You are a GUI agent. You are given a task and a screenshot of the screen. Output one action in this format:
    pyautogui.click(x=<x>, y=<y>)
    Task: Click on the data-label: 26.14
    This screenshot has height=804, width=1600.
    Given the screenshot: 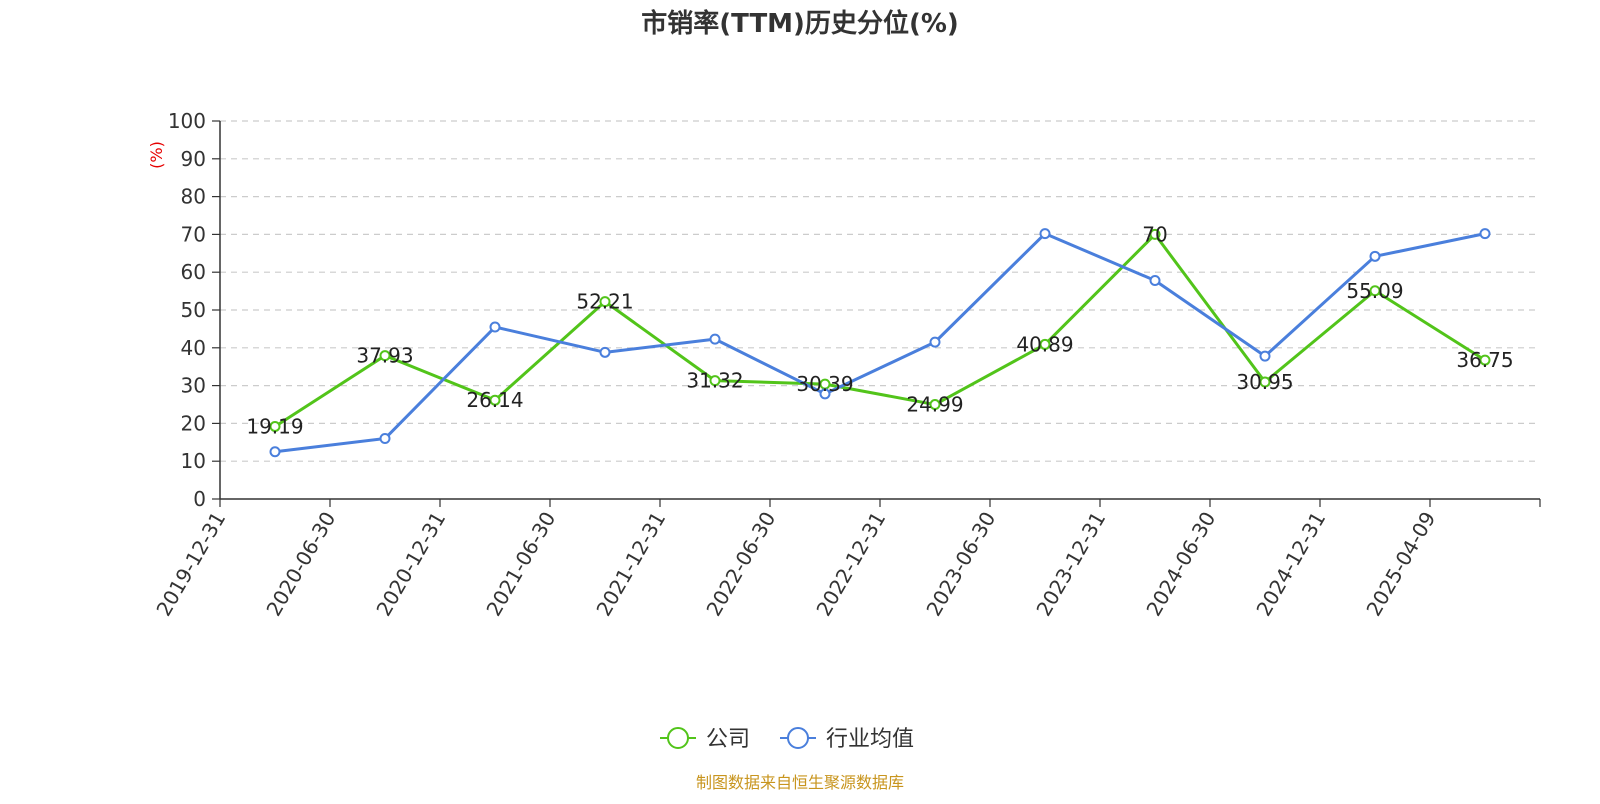 What is the action you would take?
    pyautogui.click(x=494, y=400)
    